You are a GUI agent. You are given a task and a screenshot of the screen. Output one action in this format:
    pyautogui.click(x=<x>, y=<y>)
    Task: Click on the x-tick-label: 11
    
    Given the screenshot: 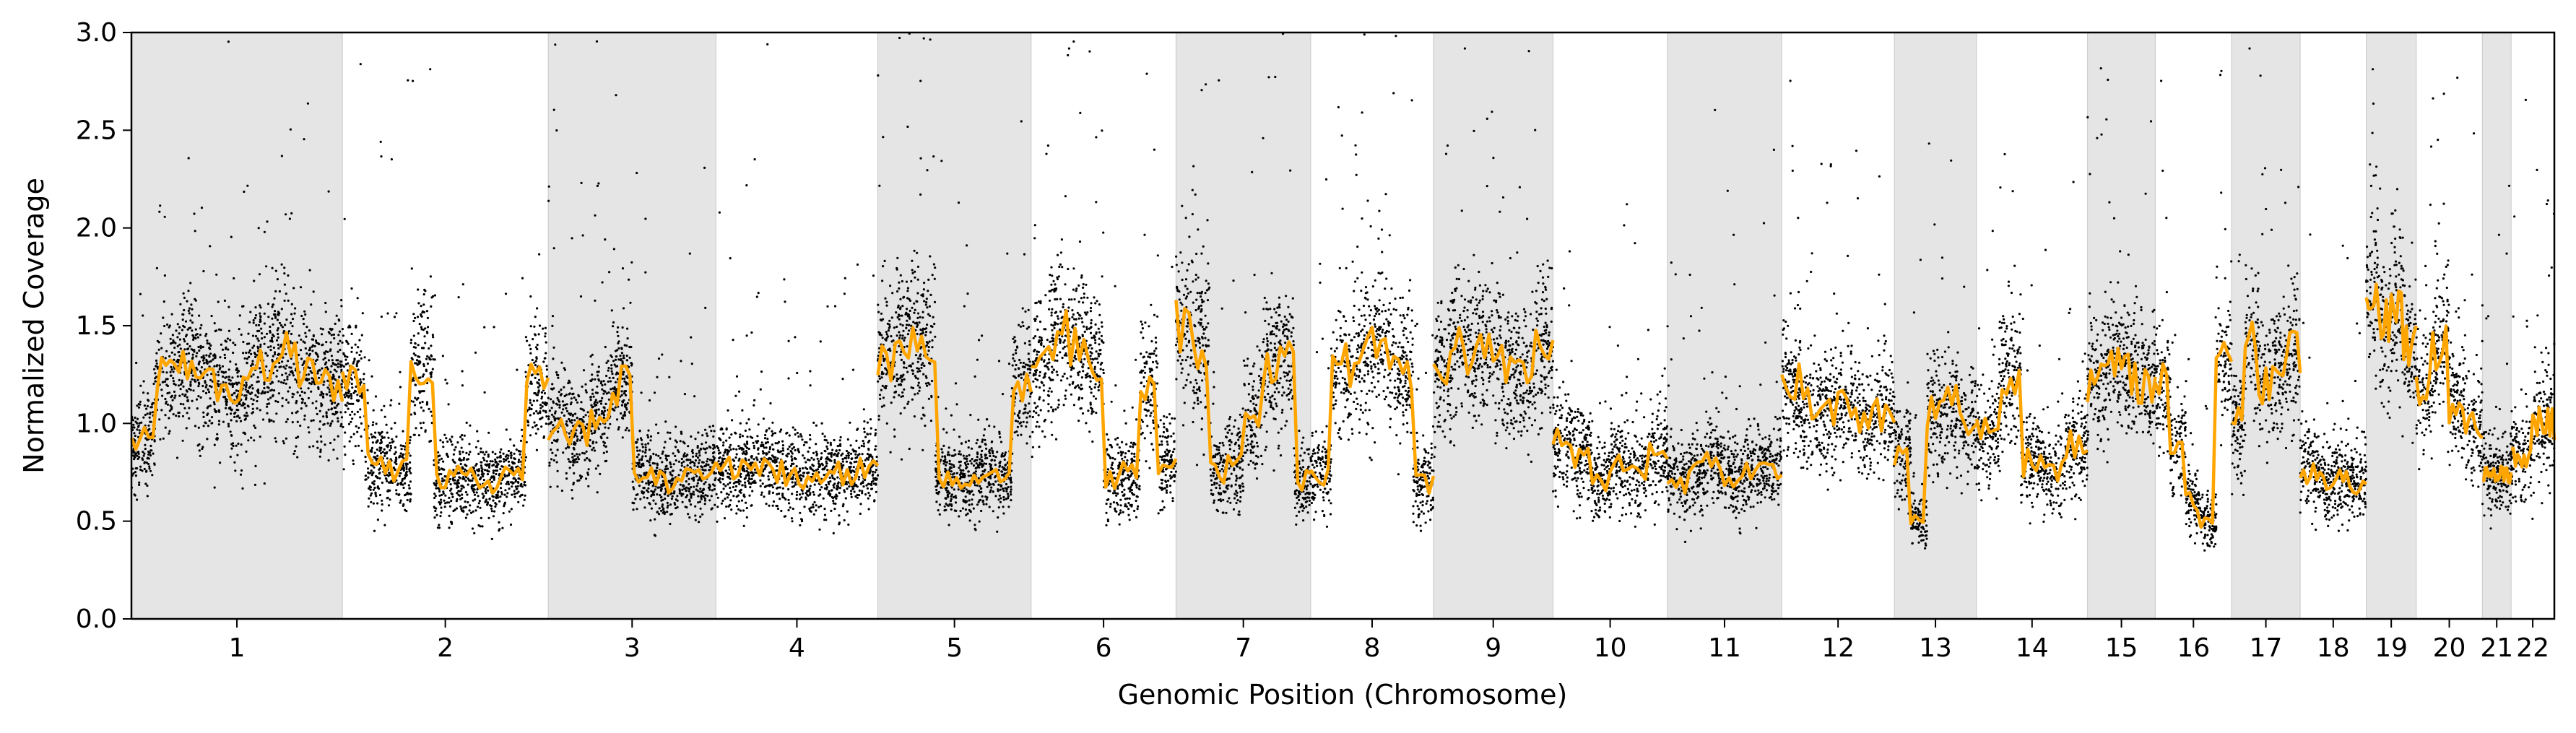 What is the action you would take?
    pyautogui.click(x=1724, y=648)
    